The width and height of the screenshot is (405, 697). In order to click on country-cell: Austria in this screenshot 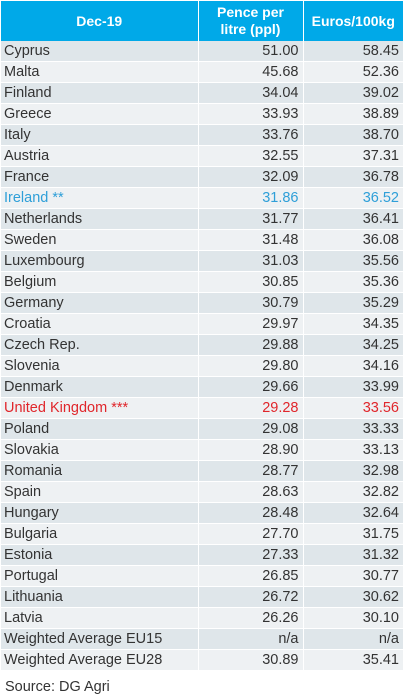, I will do `click(100, 156)`.